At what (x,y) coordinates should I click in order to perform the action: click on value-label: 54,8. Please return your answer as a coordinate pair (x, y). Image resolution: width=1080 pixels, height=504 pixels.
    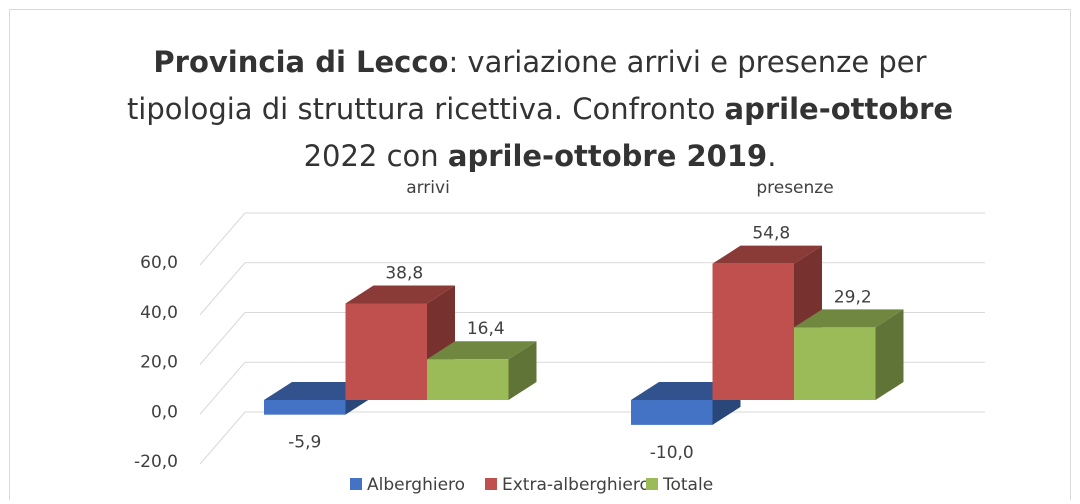
    Looking at the image, I should click on (771, 234).